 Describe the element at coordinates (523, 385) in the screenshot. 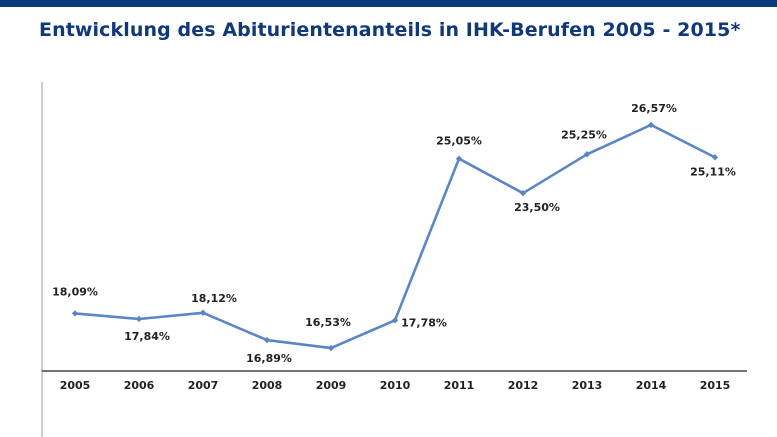

I see `x-tick-label-2012: 2012` at that location.